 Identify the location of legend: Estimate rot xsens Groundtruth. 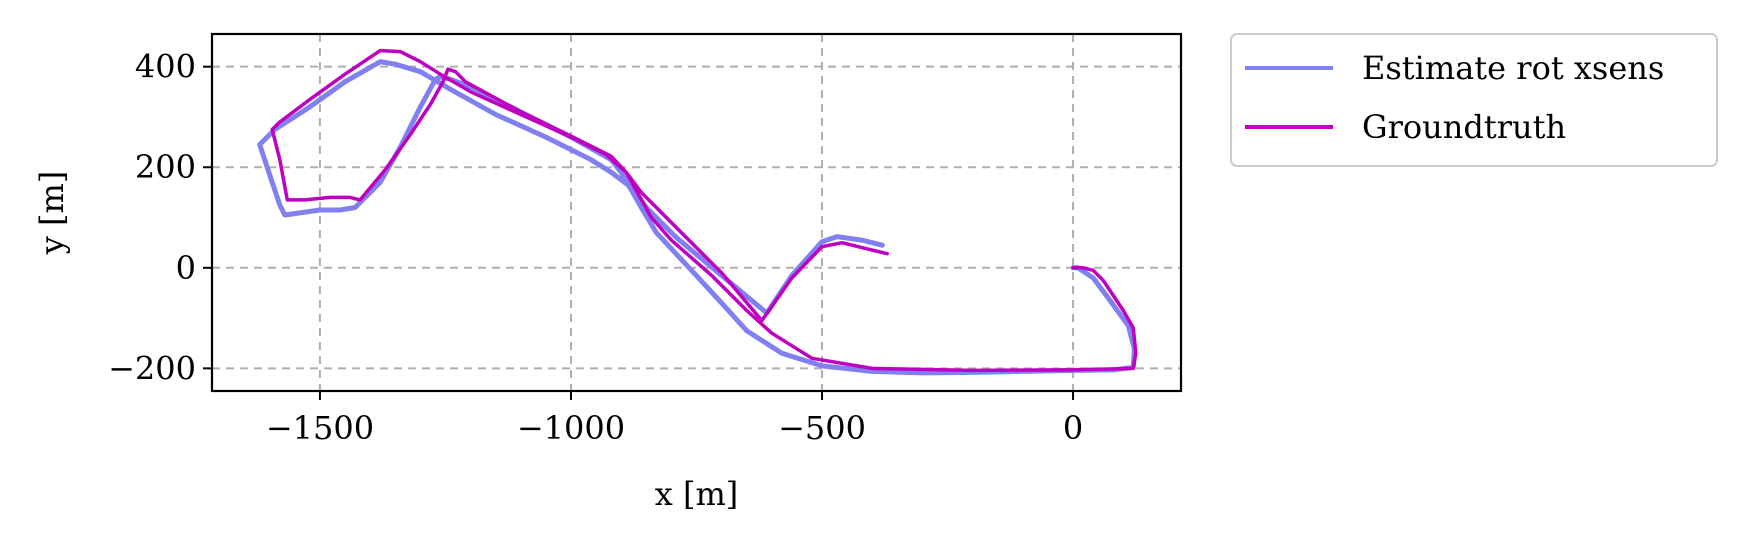
(1474, 100).